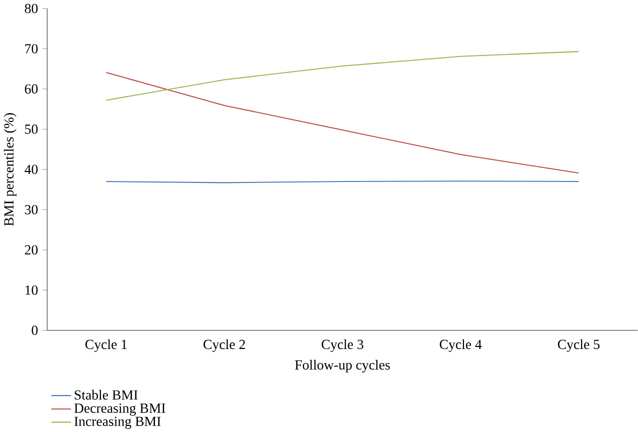  Describe the element at coordinates (579, 345) in the screenshot. I see `x-tick-label: Cycle 5` at that location.